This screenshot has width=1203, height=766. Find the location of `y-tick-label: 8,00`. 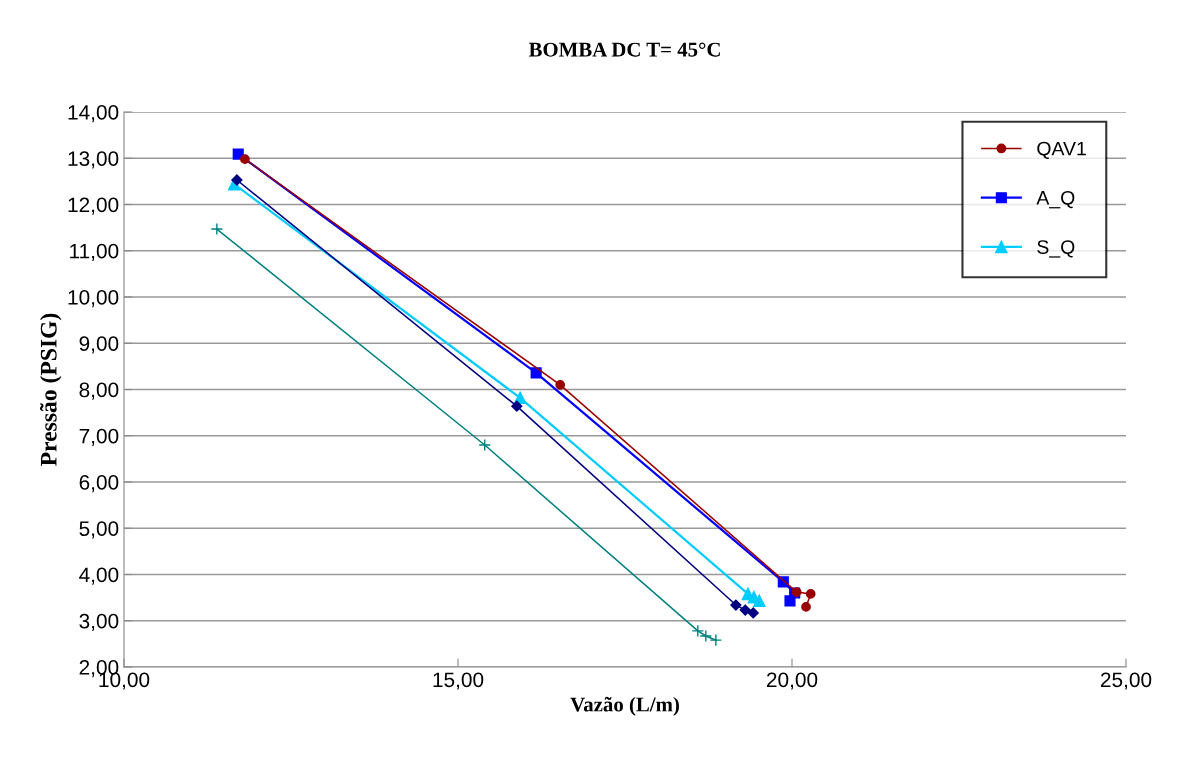

y-tick-label: 8,00 is located at coordinates (99, 391).